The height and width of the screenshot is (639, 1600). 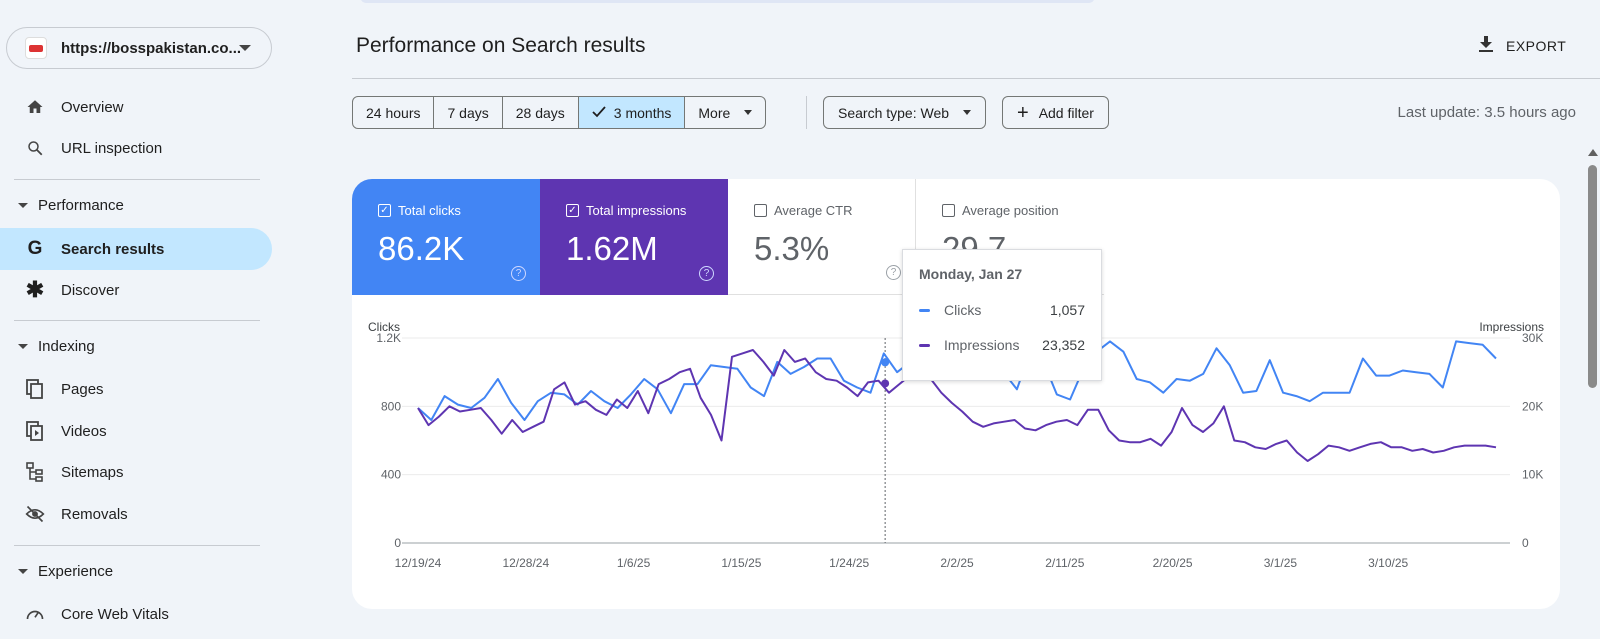 I want to click on tooltip-value: 23,352, so click(x=1063, y=345).